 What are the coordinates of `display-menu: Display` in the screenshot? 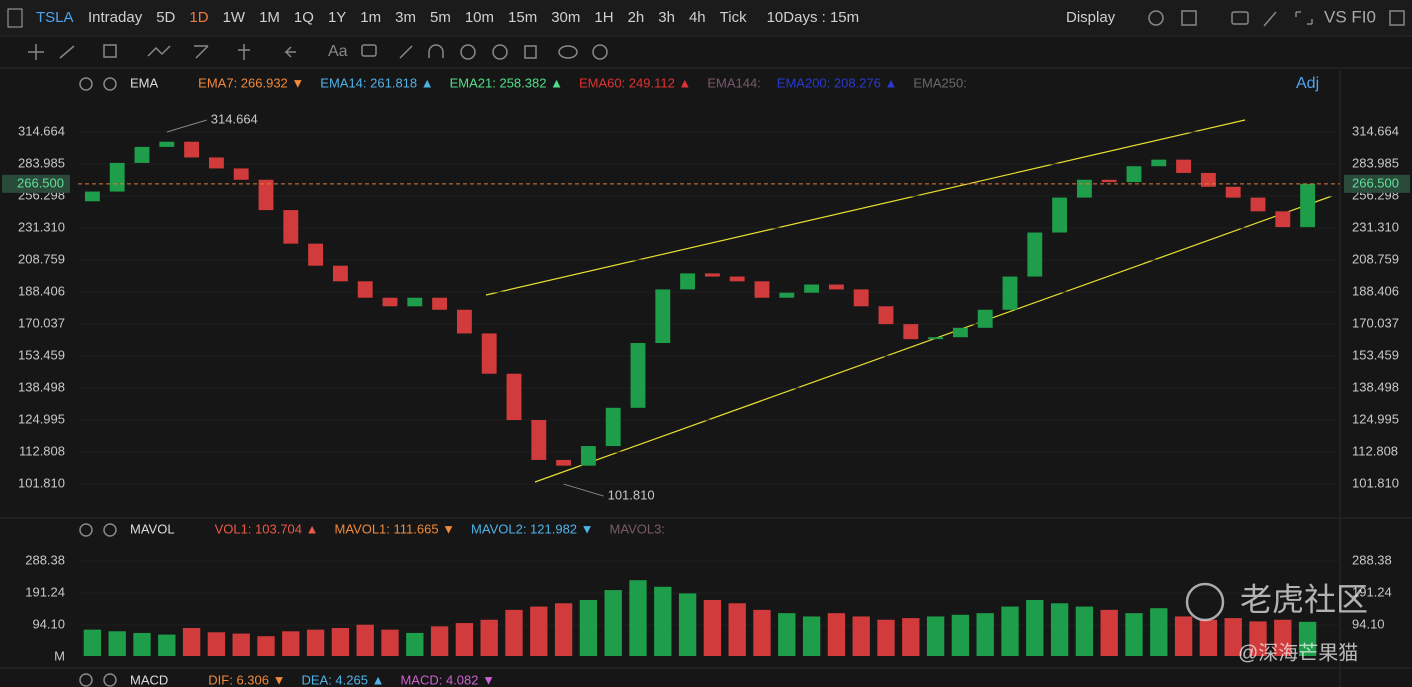 It's located at (1091, 17).